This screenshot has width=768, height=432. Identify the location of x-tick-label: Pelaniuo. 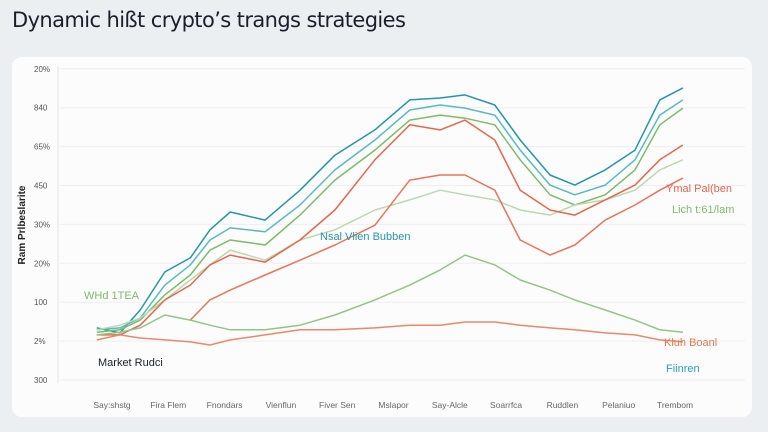
(618, 405).